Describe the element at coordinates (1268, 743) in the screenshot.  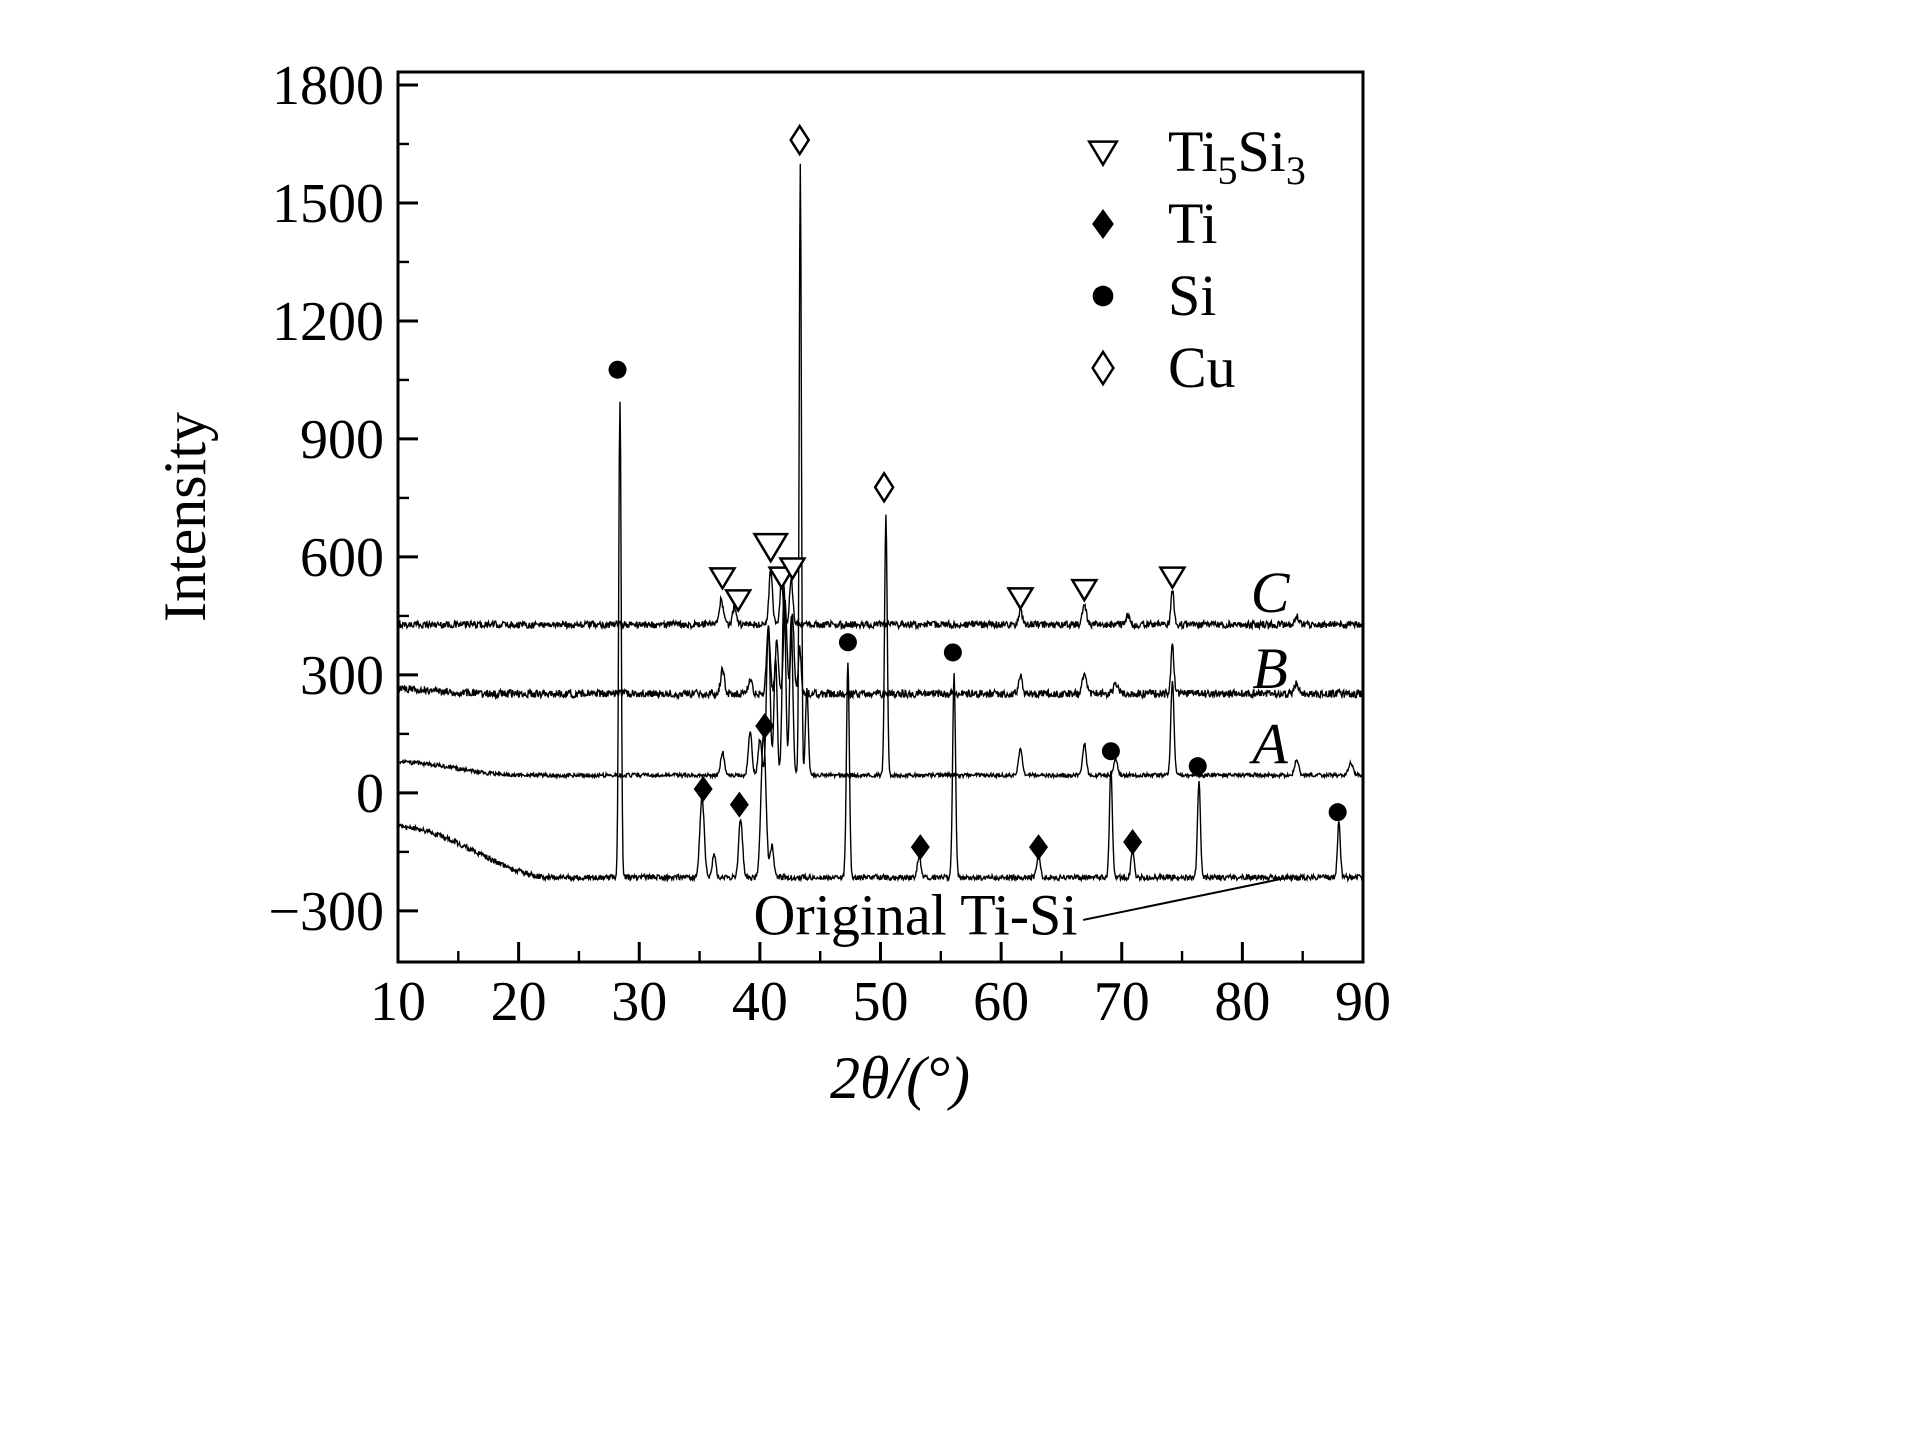
I see `series-label-a: A` at that location.